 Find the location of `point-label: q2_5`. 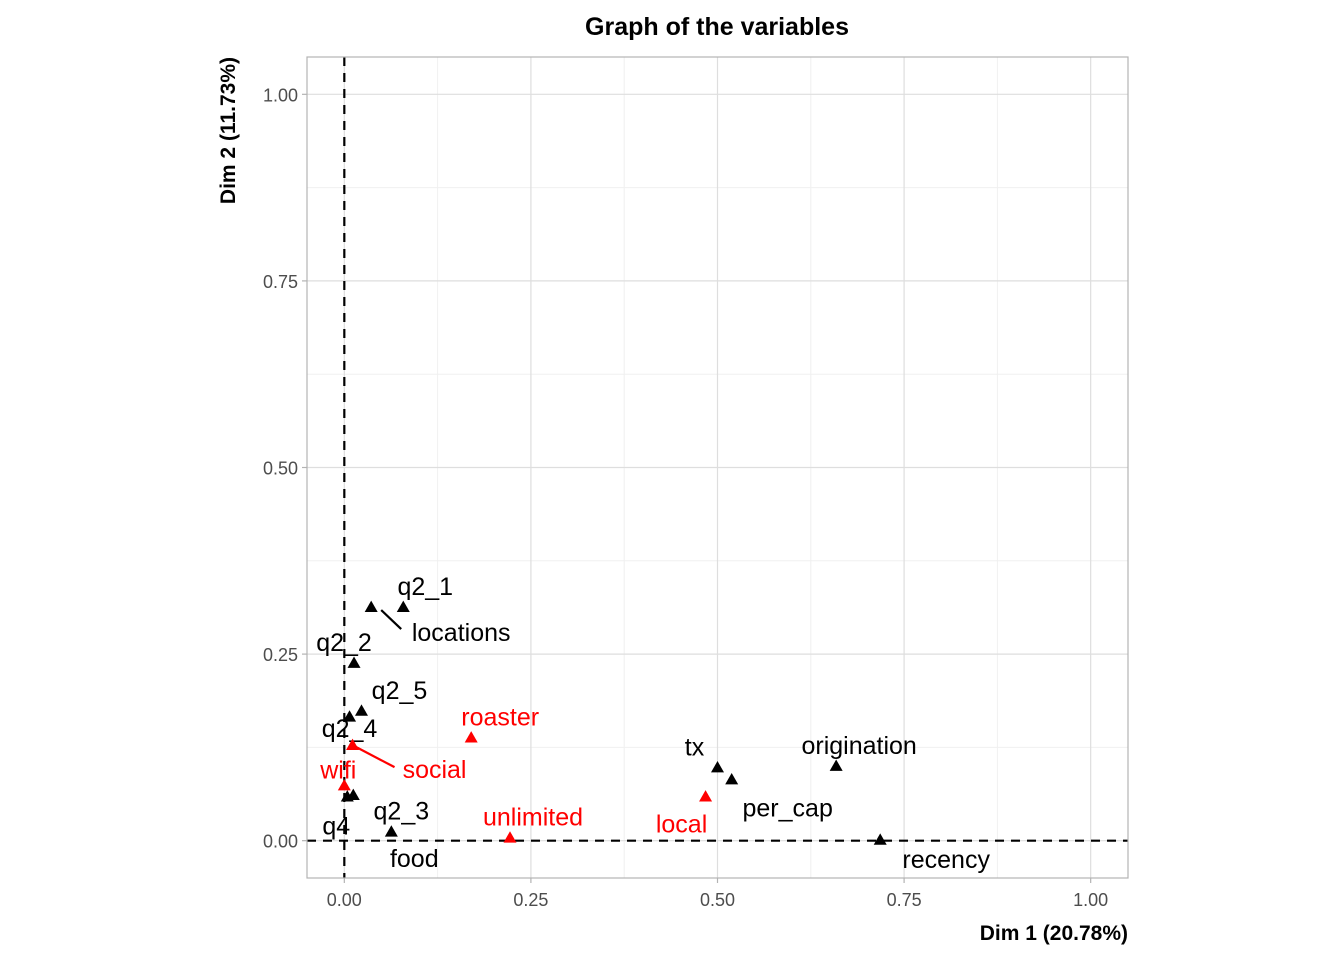

point-label: q2_5 is located at coordinates (400, 691).